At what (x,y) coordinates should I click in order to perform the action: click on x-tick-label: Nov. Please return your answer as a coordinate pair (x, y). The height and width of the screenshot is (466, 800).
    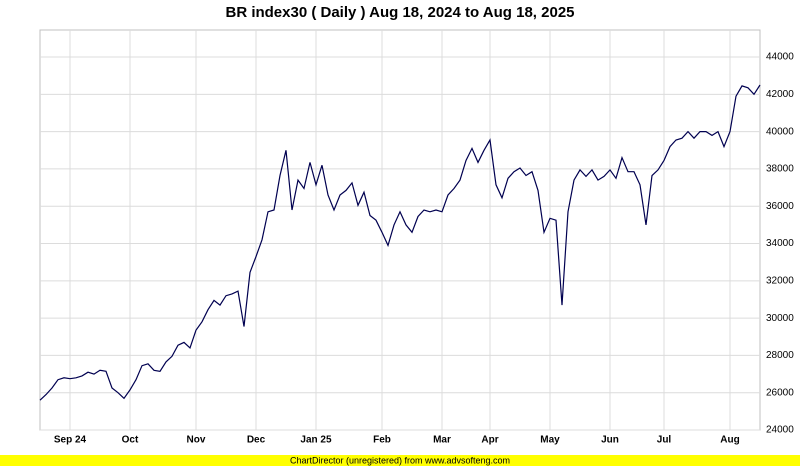
    Looking at the image, I should click on (196, 440).